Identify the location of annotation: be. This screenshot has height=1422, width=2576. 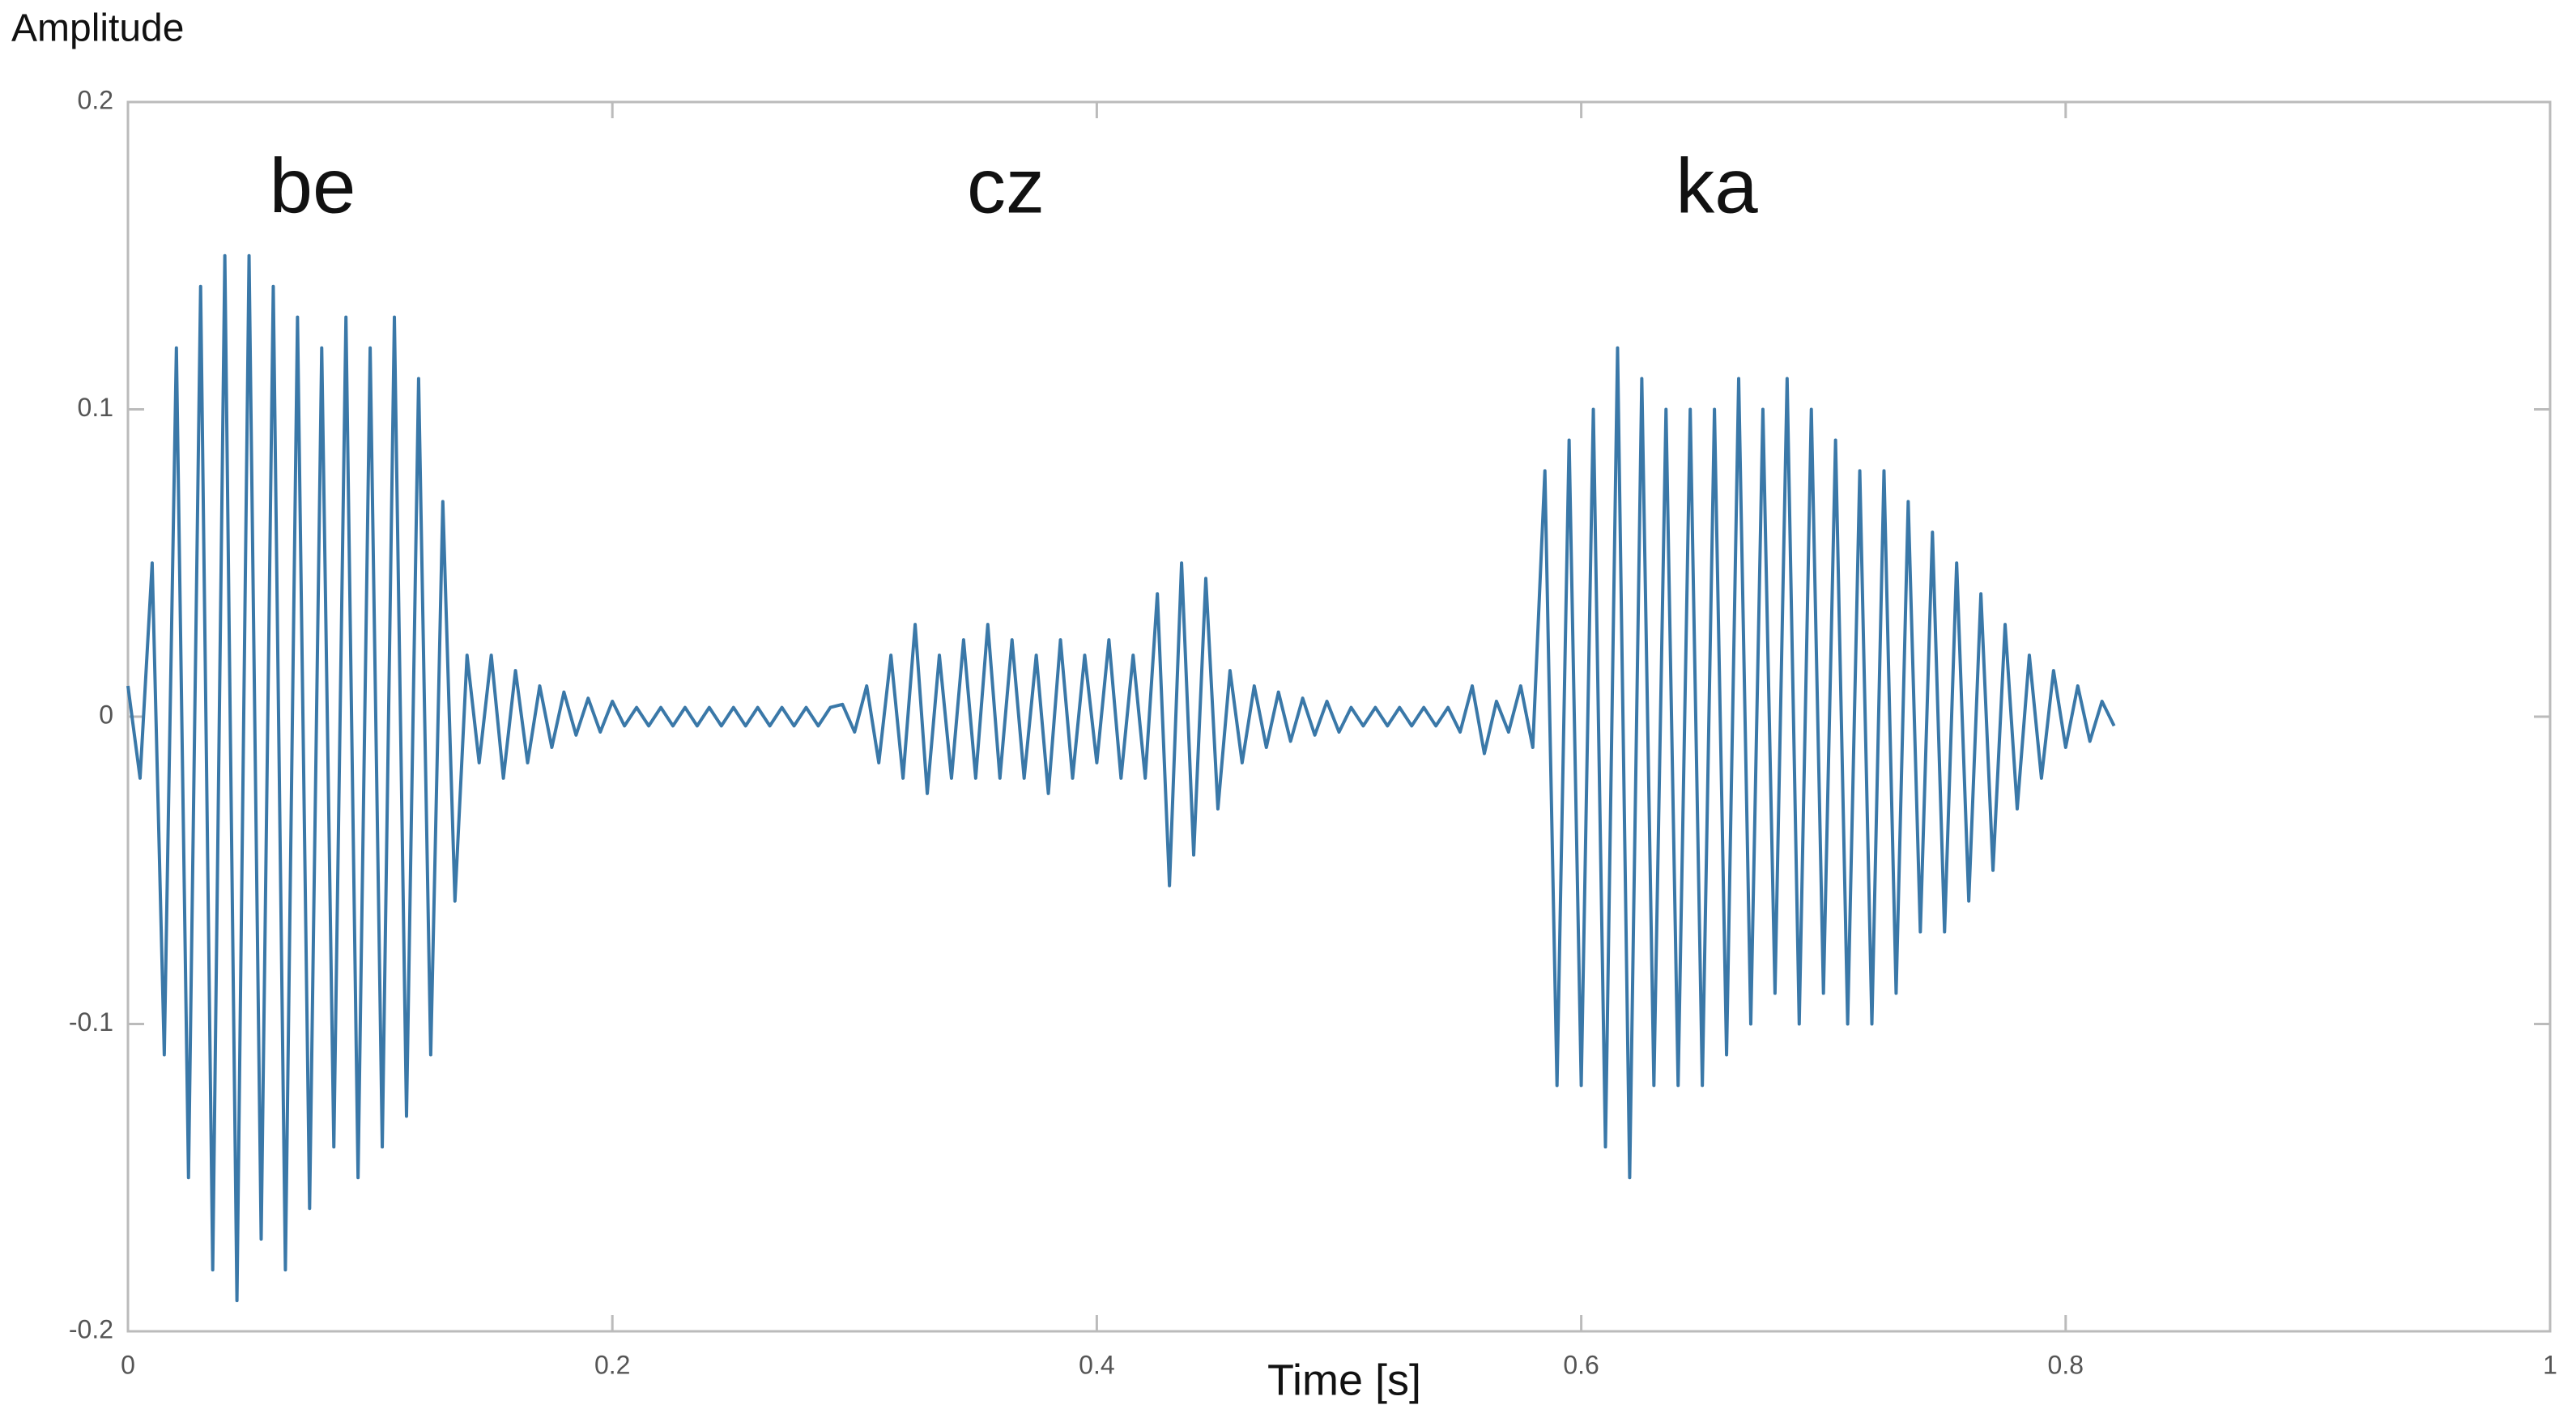
(313, 186).